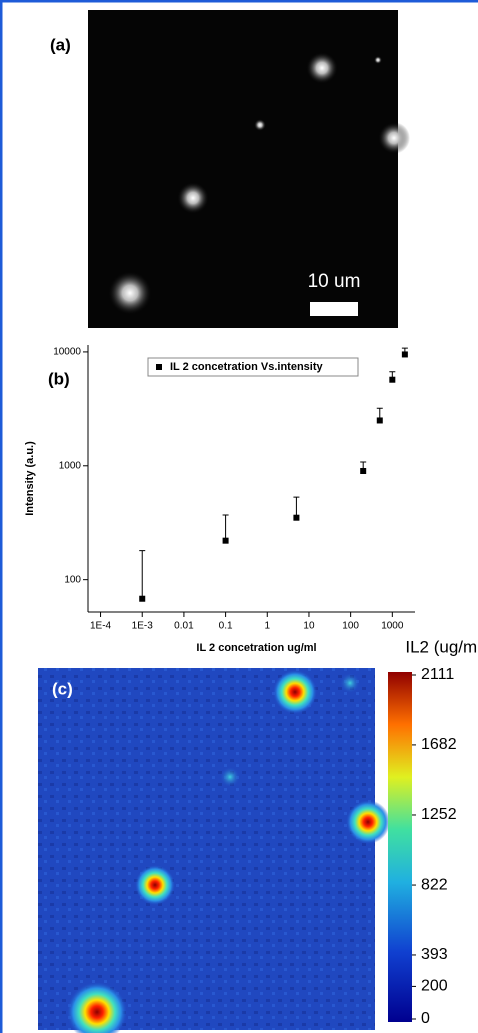  Describe the element at coordinates (143, 626) in the screenshot. I see `x-tick-label: 1E-3` at that location.